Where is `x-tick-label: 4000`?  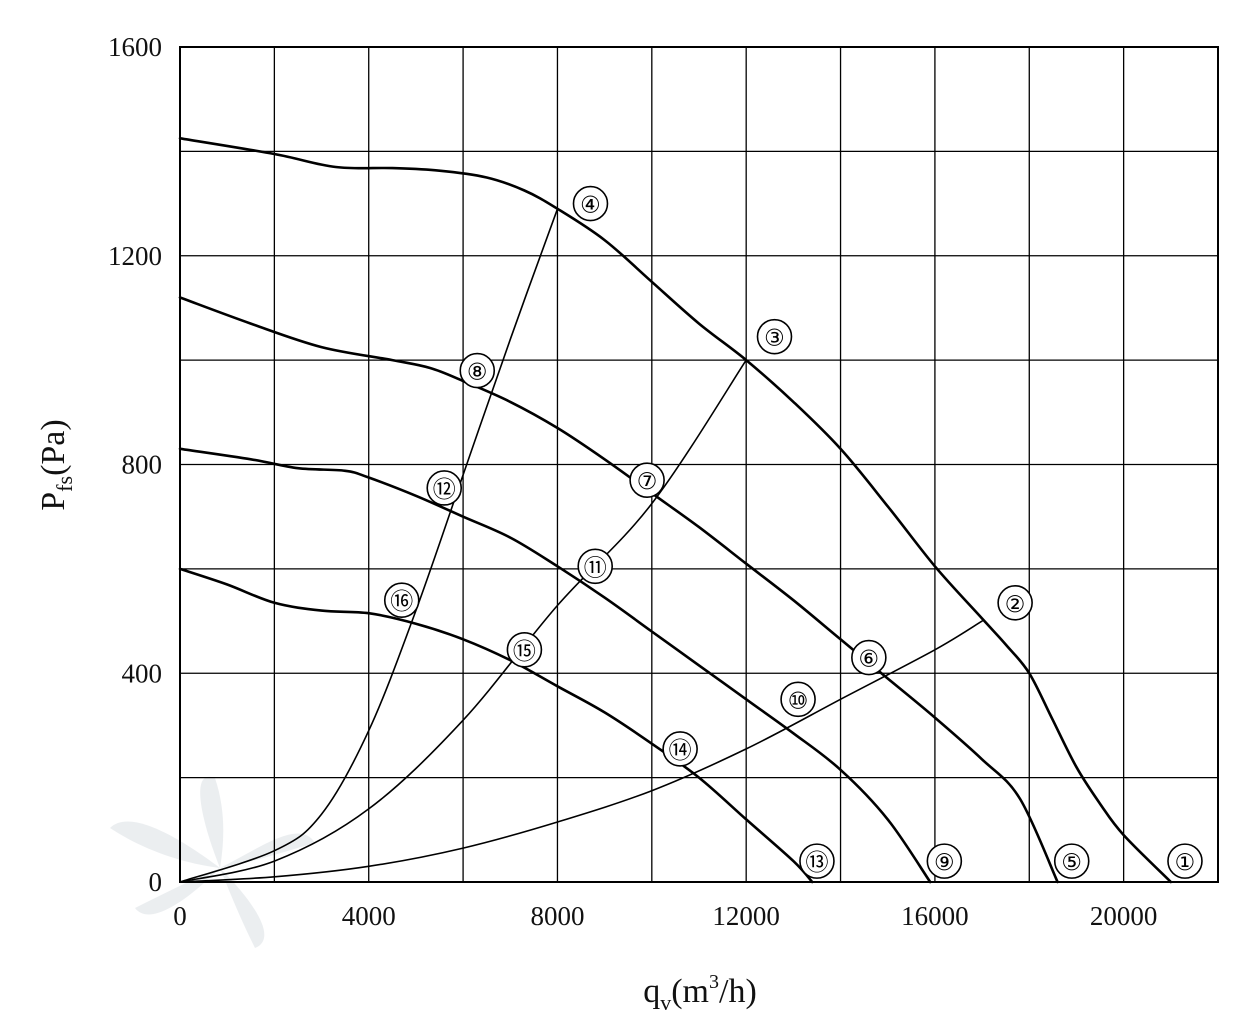
x-tick-label: 4000 is located at coordinates (369, 916).